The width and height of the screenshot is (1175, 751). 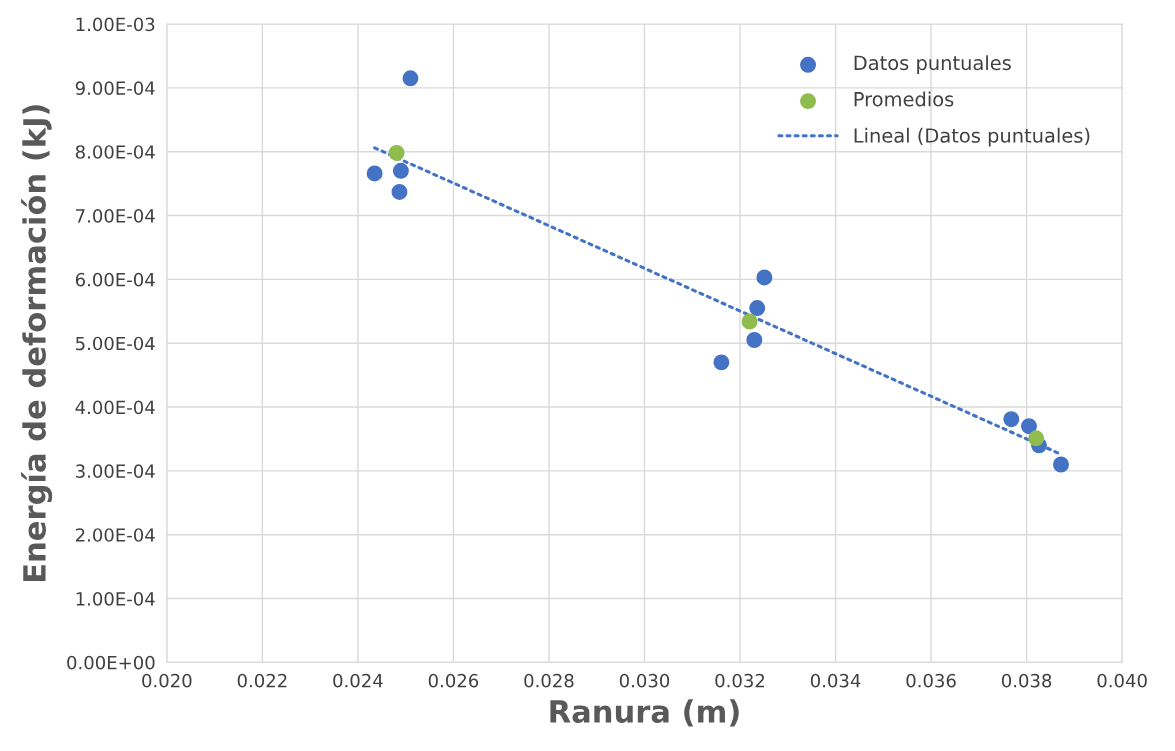 I want to click on y-tick-label: 5.00E-04, so click(x=115, y=343).